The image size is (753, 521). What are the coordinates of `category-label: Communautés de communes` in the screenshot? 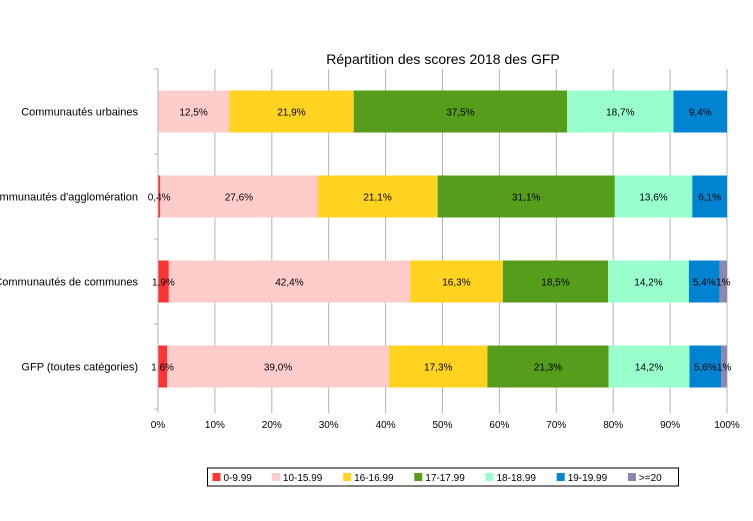 It's located at (69, 283).